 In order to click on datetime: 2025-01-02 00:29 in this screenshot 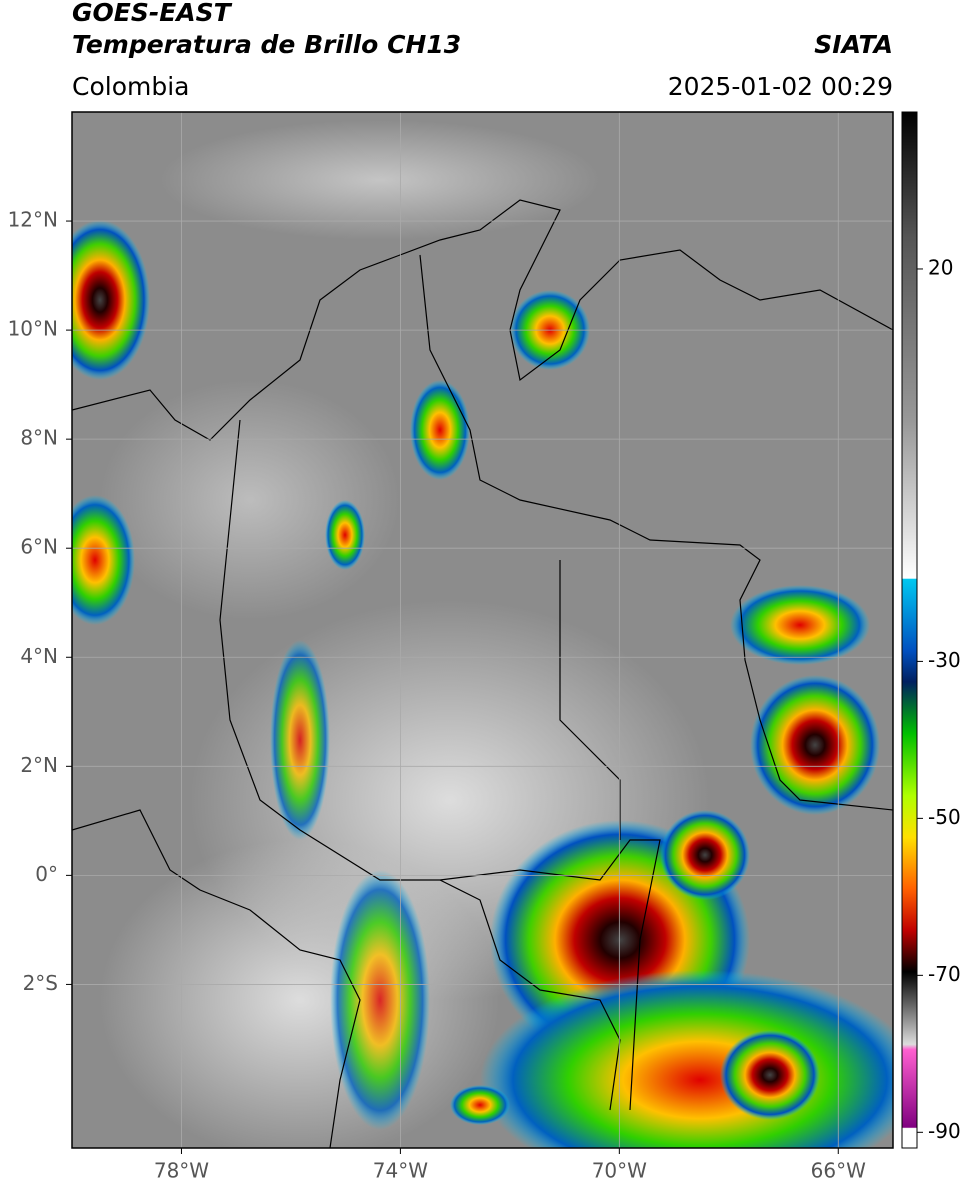, I will do `click(780, 86)`.